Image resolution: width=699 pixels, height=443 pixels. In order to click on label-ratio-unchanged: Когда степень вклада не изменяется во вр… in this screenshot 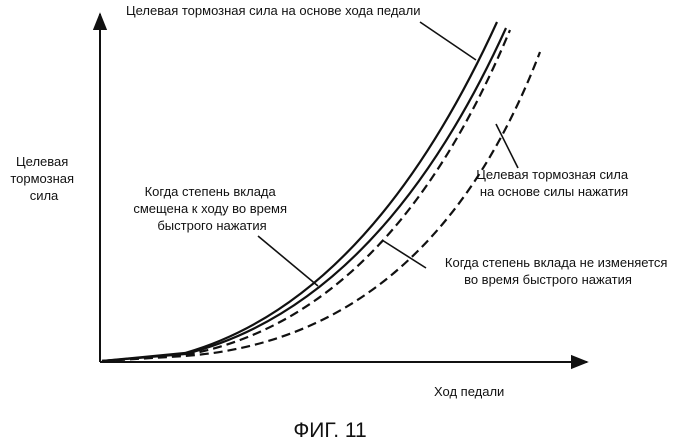, I will do `click(558, 271)`.